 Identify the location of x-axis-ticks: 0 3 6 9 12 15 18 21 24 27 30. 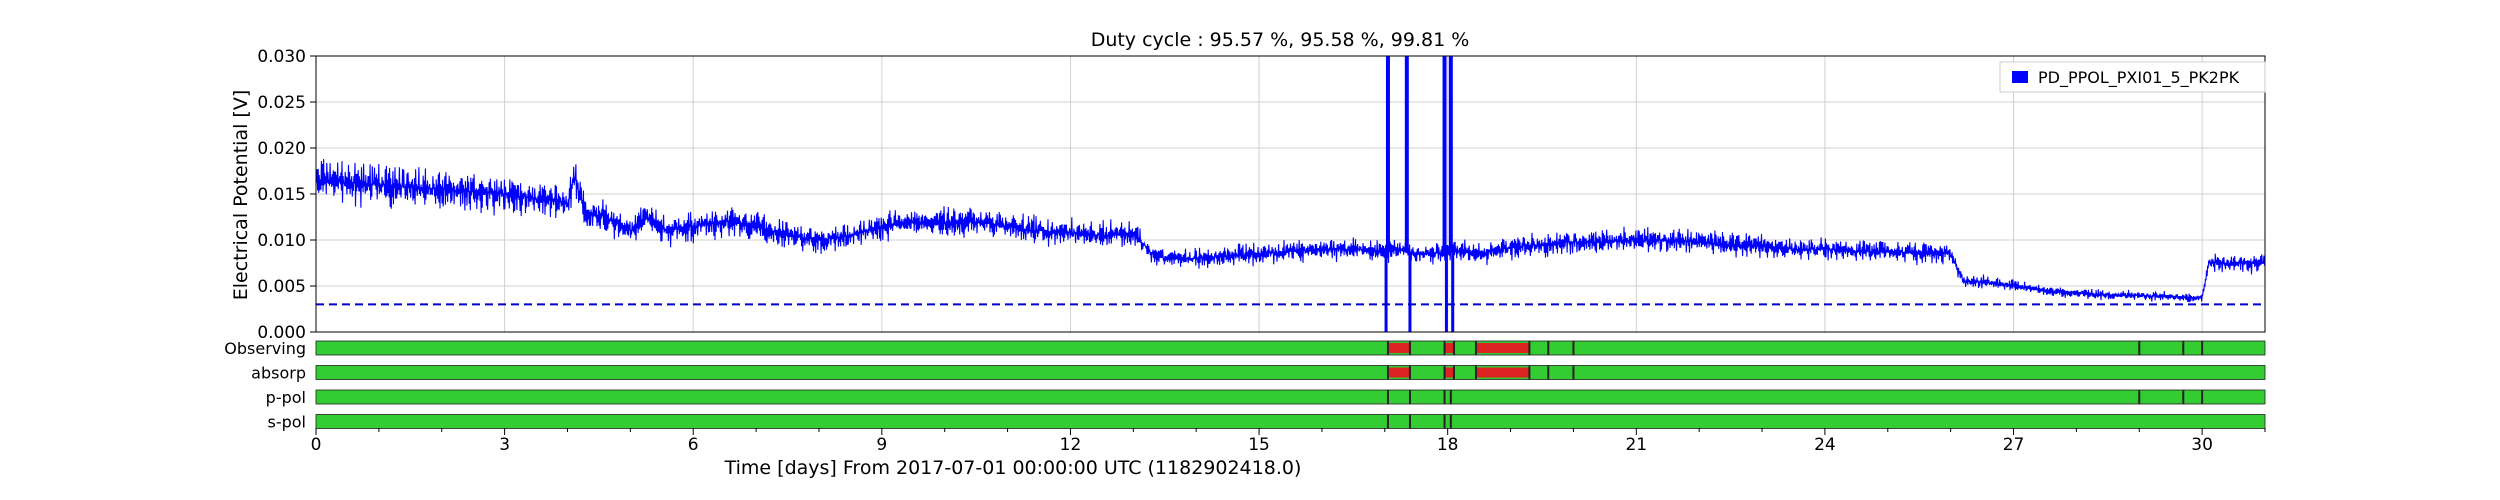
(1288, 441).